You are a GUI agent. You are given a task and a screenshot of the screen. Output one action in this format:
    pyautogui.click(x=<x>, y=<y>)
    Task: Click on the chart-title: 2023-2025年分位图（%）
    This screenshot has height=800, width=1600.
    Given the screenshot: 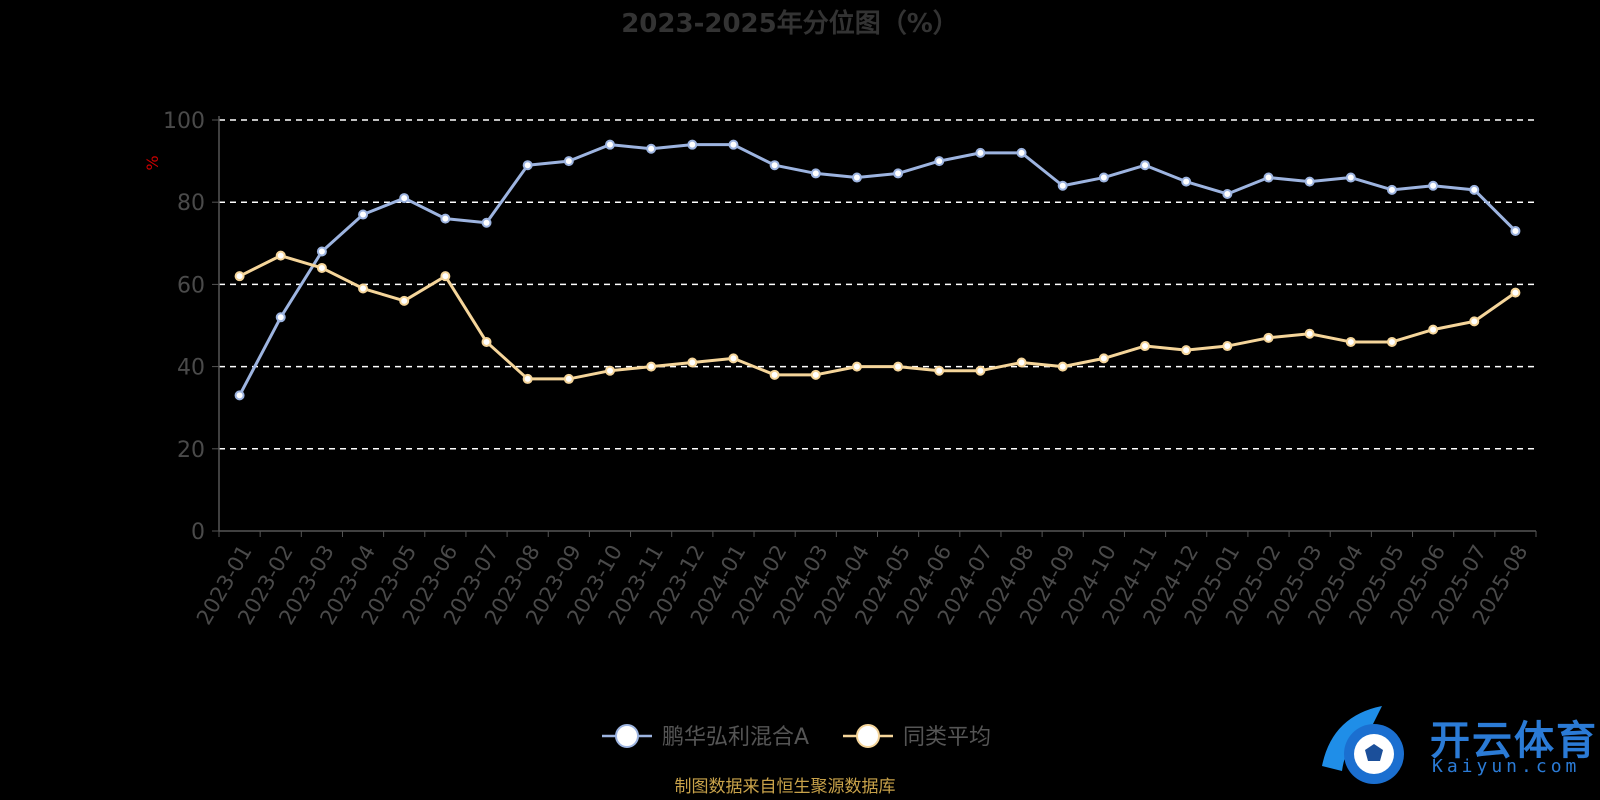 What is the action you would take?
    pyautogui.click(x=790, y=23)
    